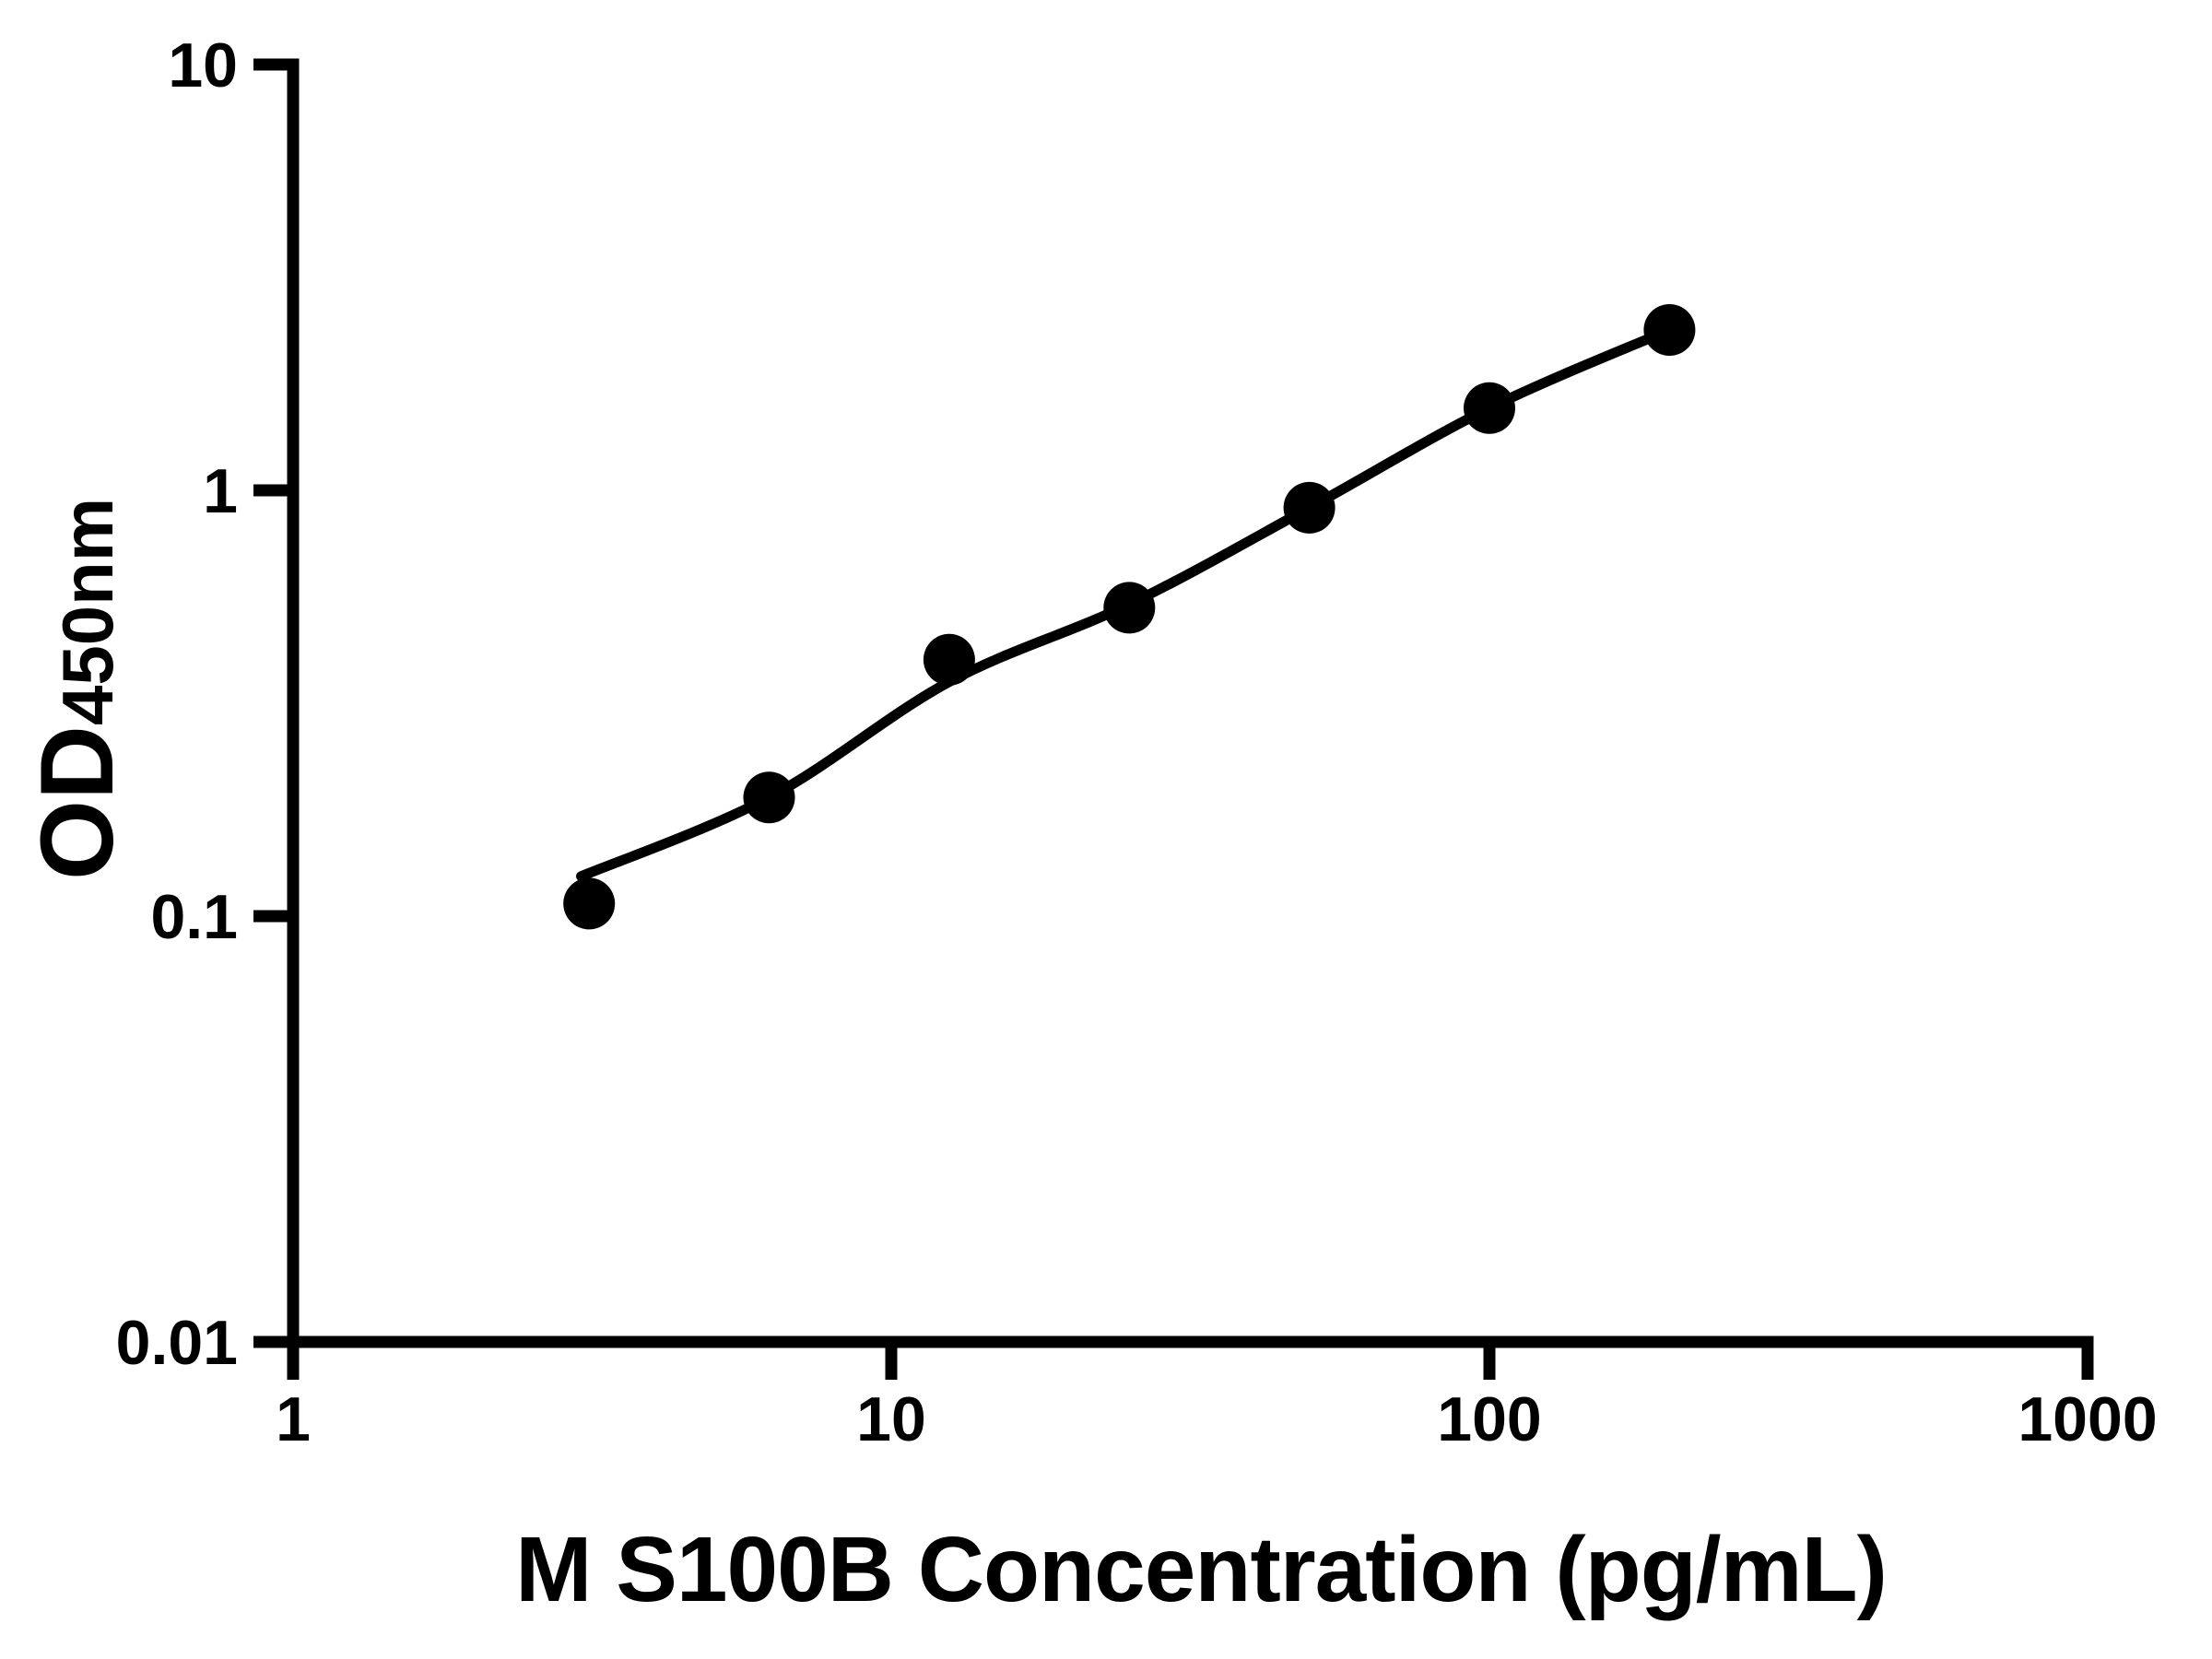 The width and height of the screenshot is (2212, 1659). I want to click on y-tick-label: 0.01, so click(177, 1343).